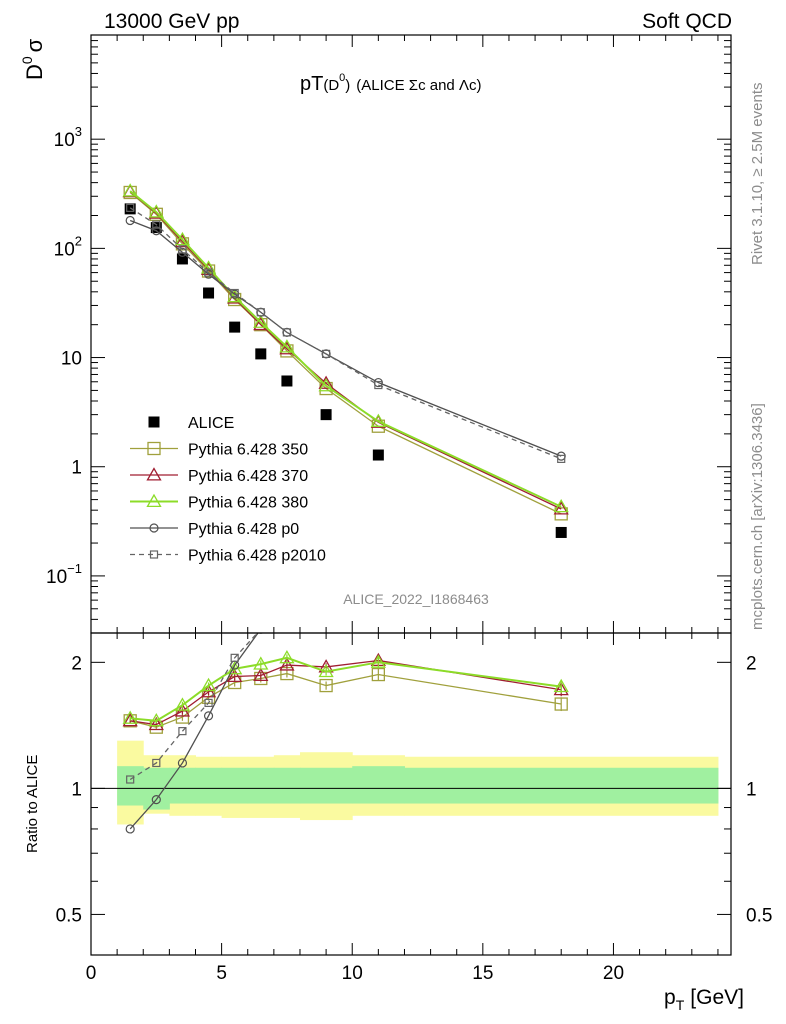 Image resolution: width=786 pixels, height=1024 pixels. I want to click on x-tick-label: 15, so click(482, 973).